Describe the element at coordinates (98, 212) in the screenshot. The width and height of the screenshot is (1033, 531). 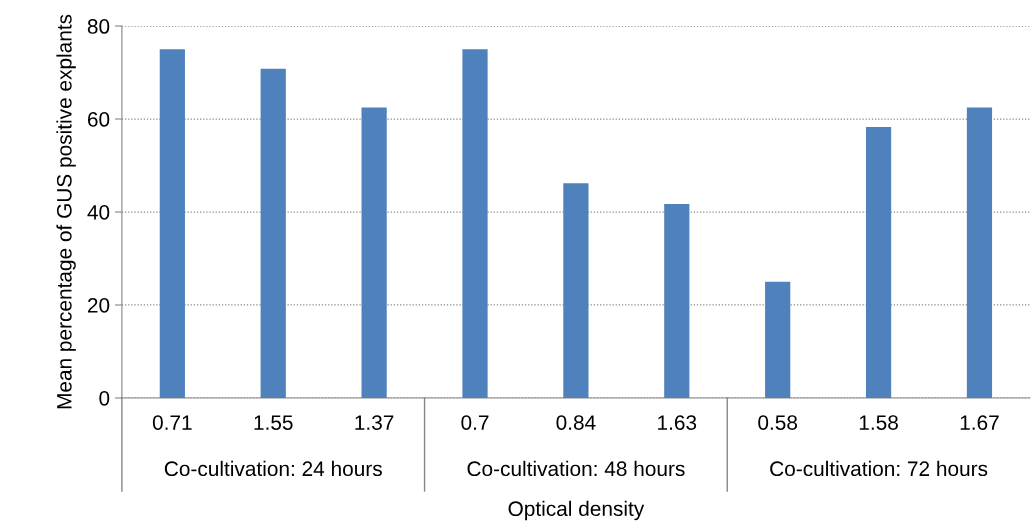
I see `y-tick-label: 40` at that location.